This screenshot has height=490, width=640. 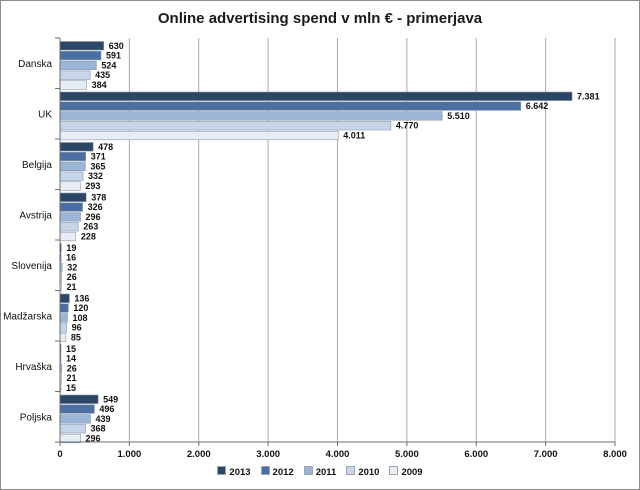 I want to click on value-label: 326, so click(x=95, y=207).